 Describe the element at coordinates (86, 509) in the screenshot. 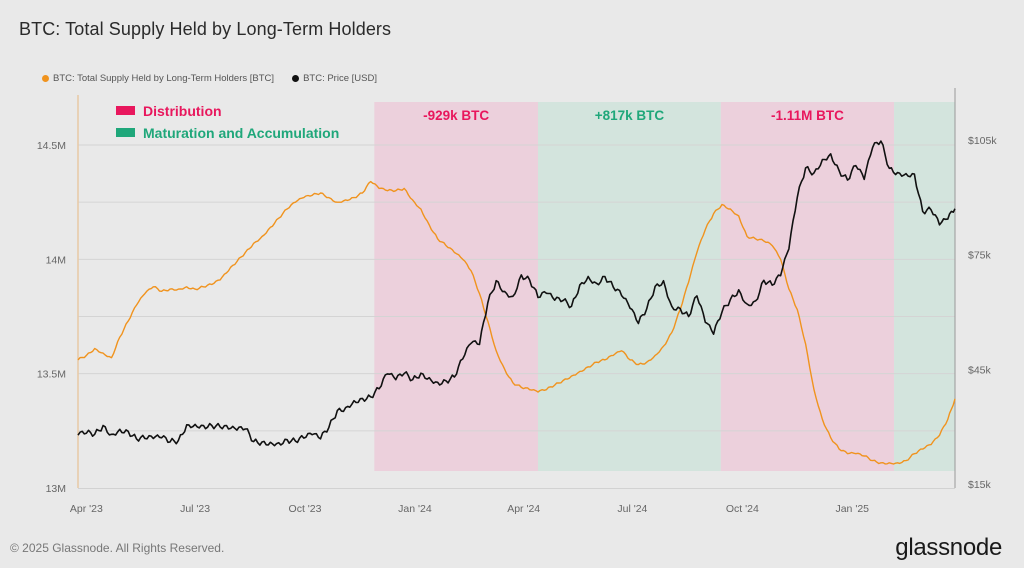

I see `x-tick-label: Apr '23` at that location.